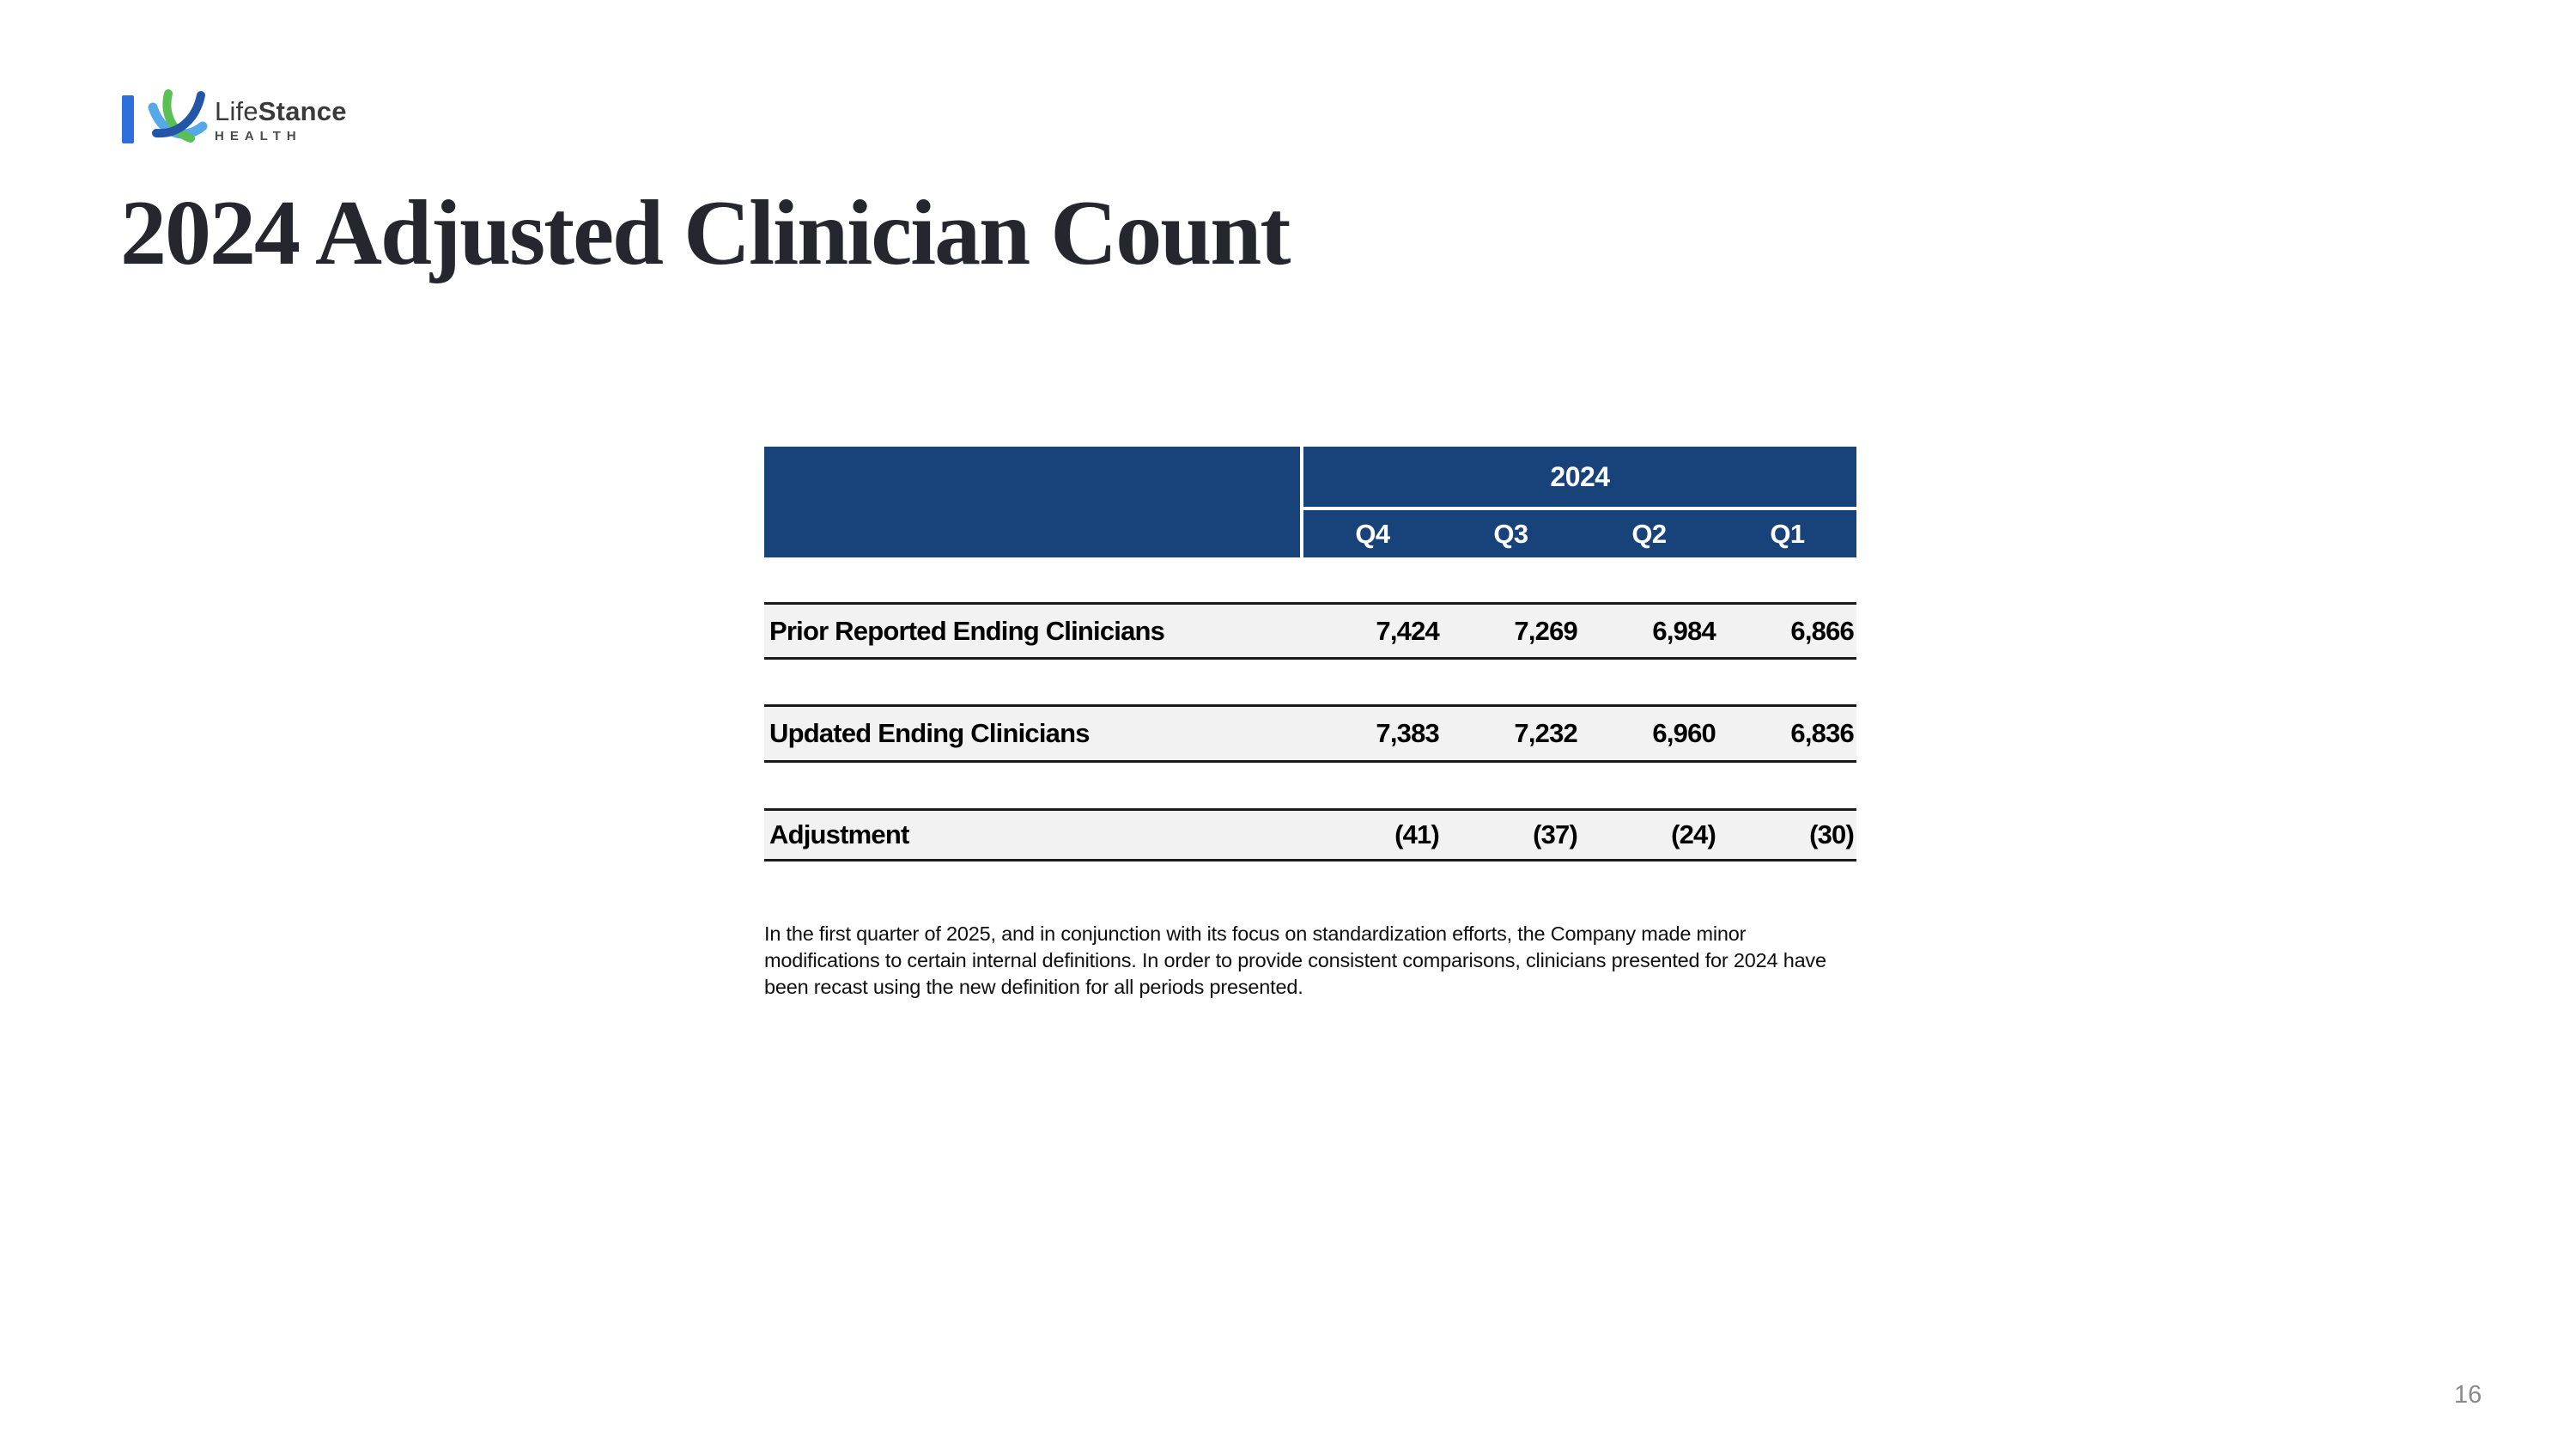 This screenshot has width=2576, height=1449. What do you see at coordinates (705, 233) in the screenshot?
I see `page-title: 2024 Adjusted Clinician Count` at bounding box center [705, 233].